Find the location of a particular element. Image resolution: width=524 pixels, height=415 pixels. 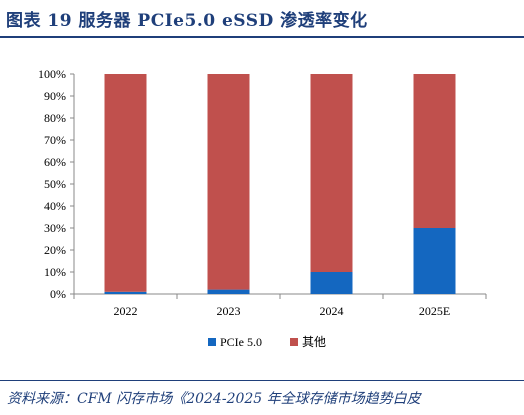

x-tick-label: 2023 is located at coordinates (229, 311).